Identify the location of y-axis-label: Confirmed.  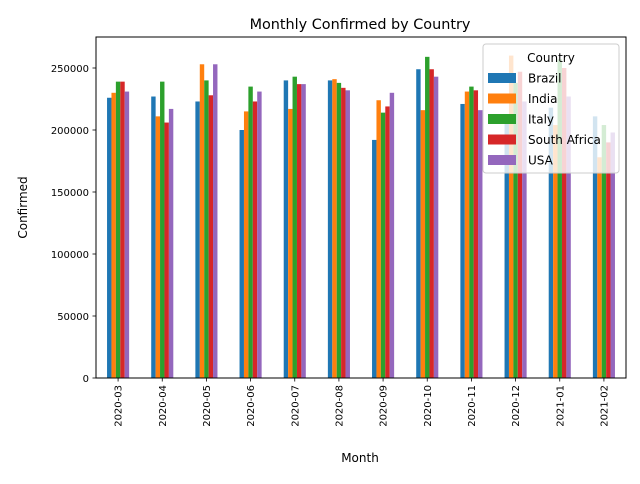
(23, 207).